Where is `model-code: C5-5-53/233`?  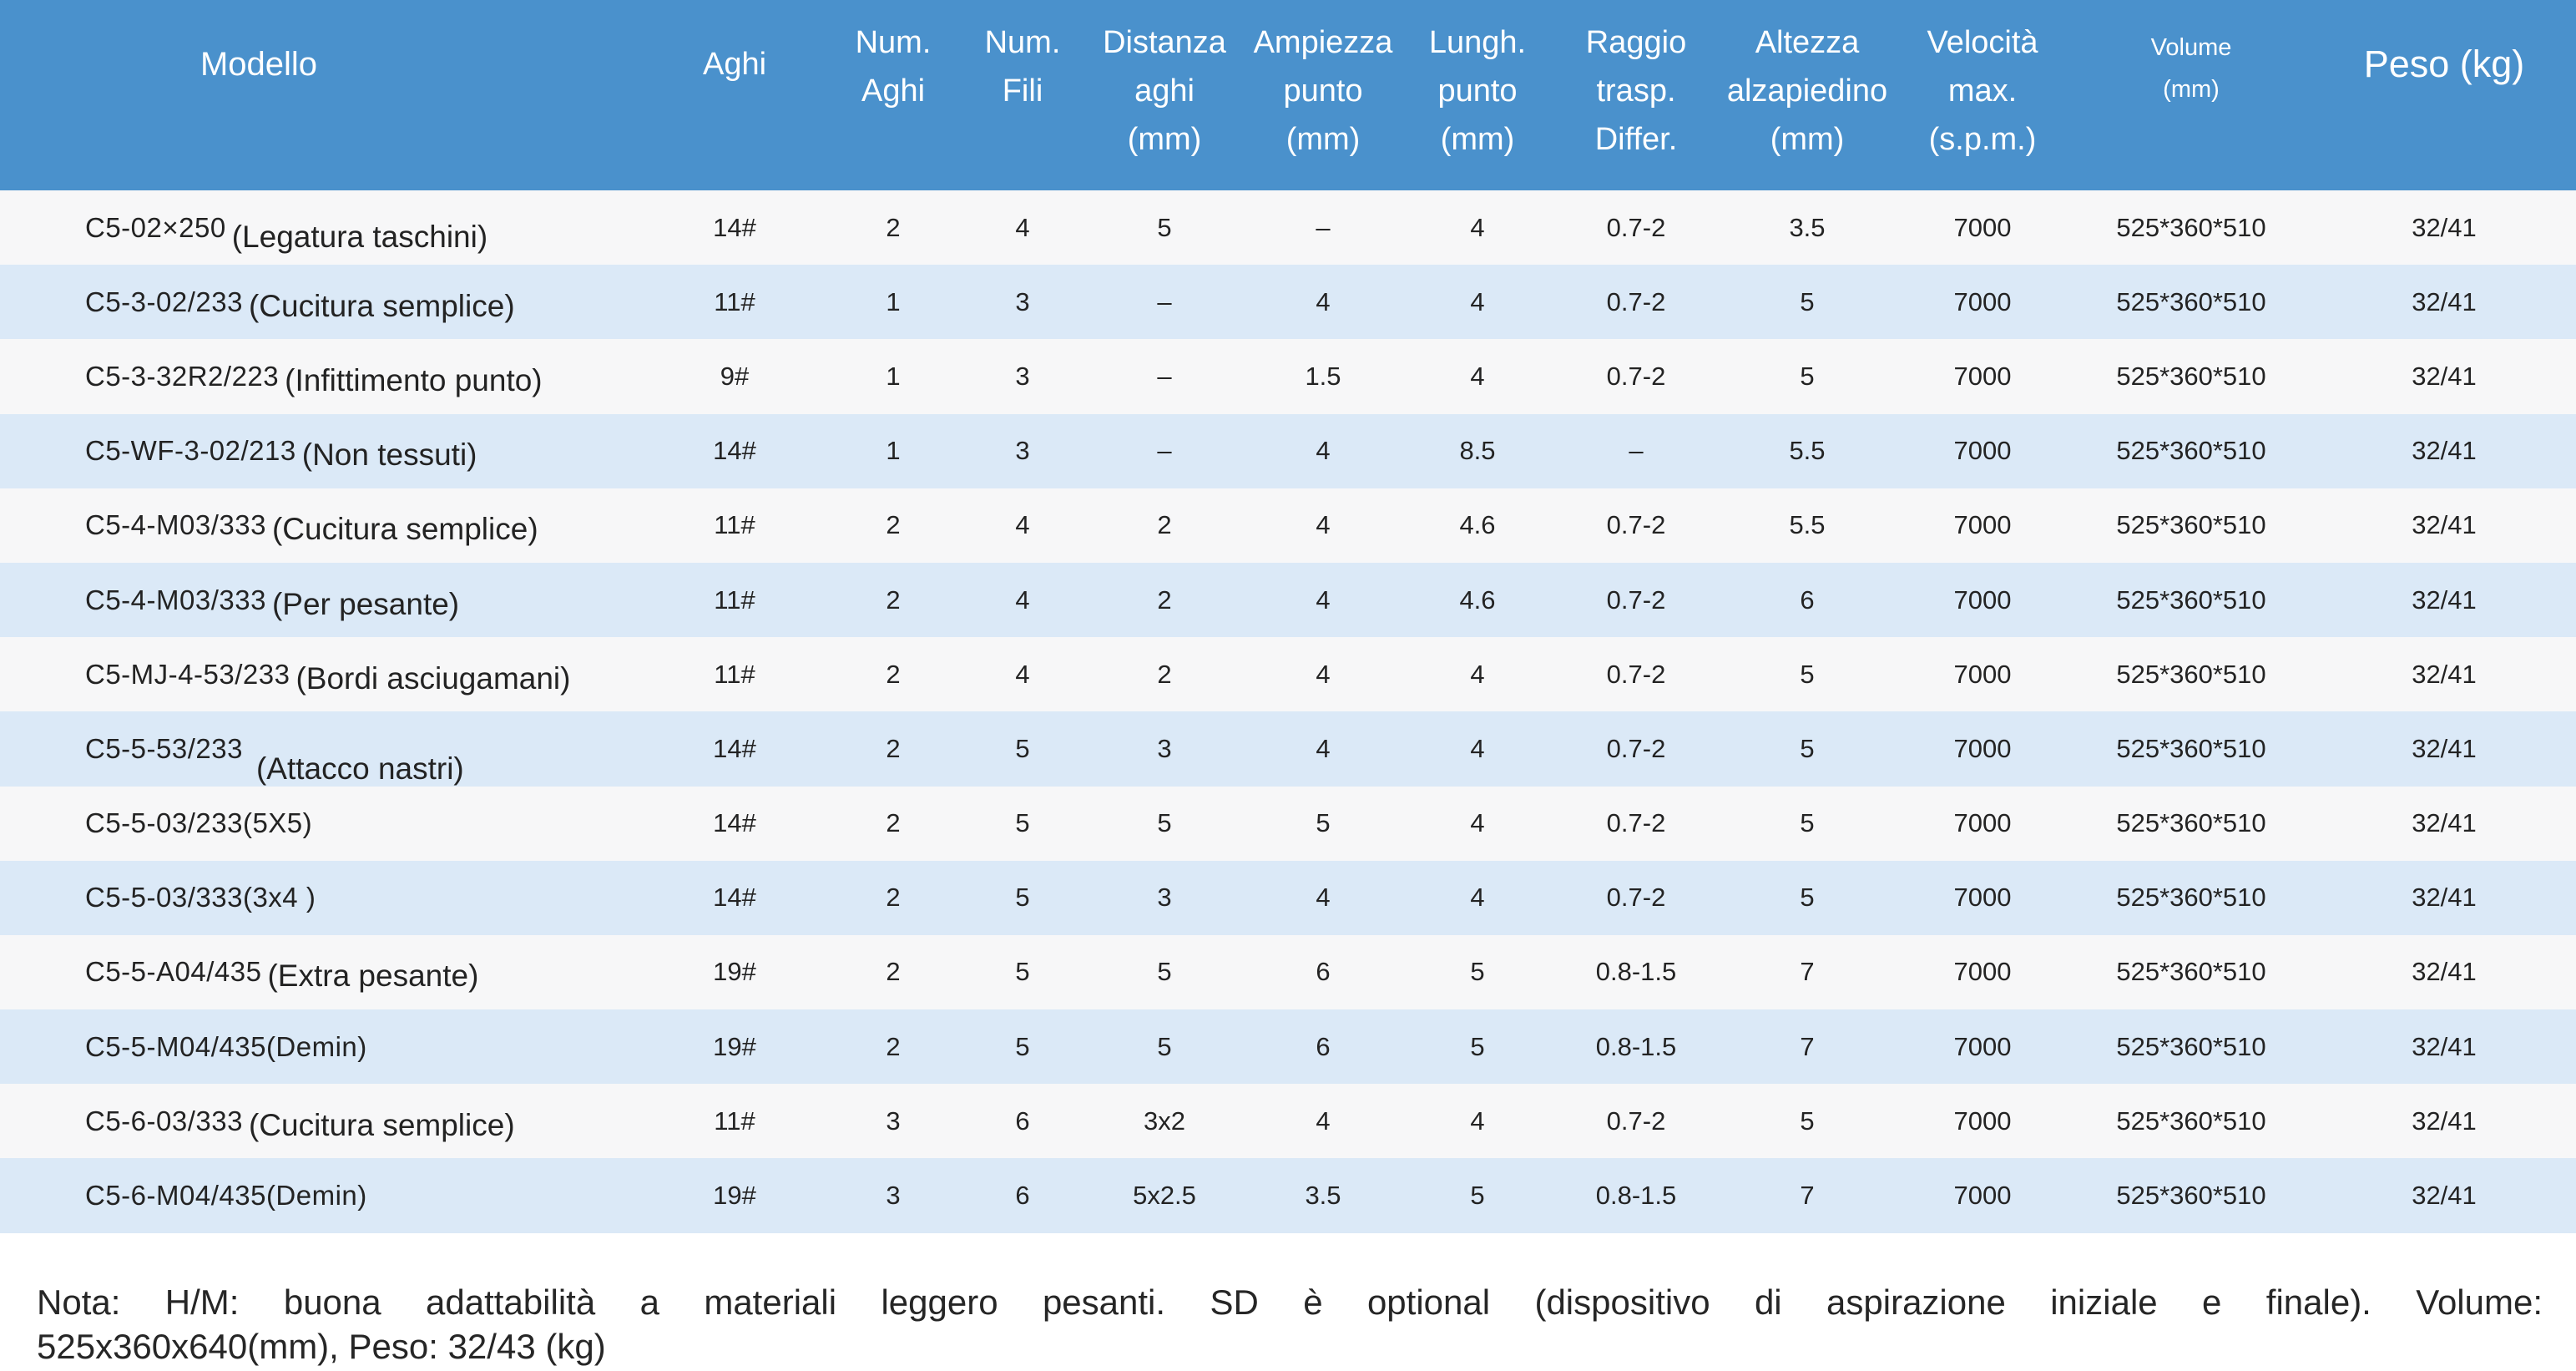 model-code: C5-5-53/233 is located at coordinates (164, 748).